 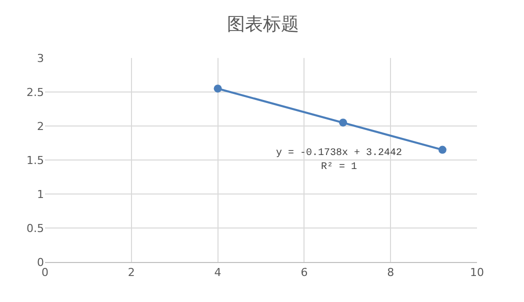 I want to click on y-tick-label: 1.5, so click(x=35, y=160).